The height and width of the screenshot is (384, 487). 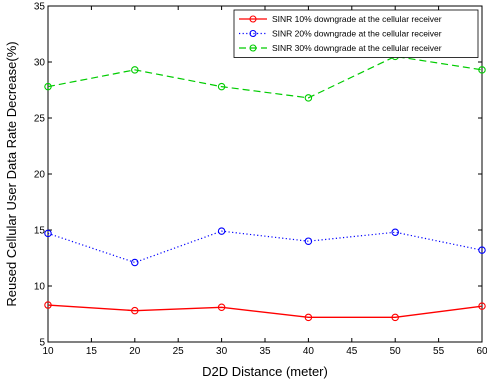 What do you see at coordinates (179, 351) in the screenshot?
I see `x-tick-label: 25` at bounding box center [179, 351].